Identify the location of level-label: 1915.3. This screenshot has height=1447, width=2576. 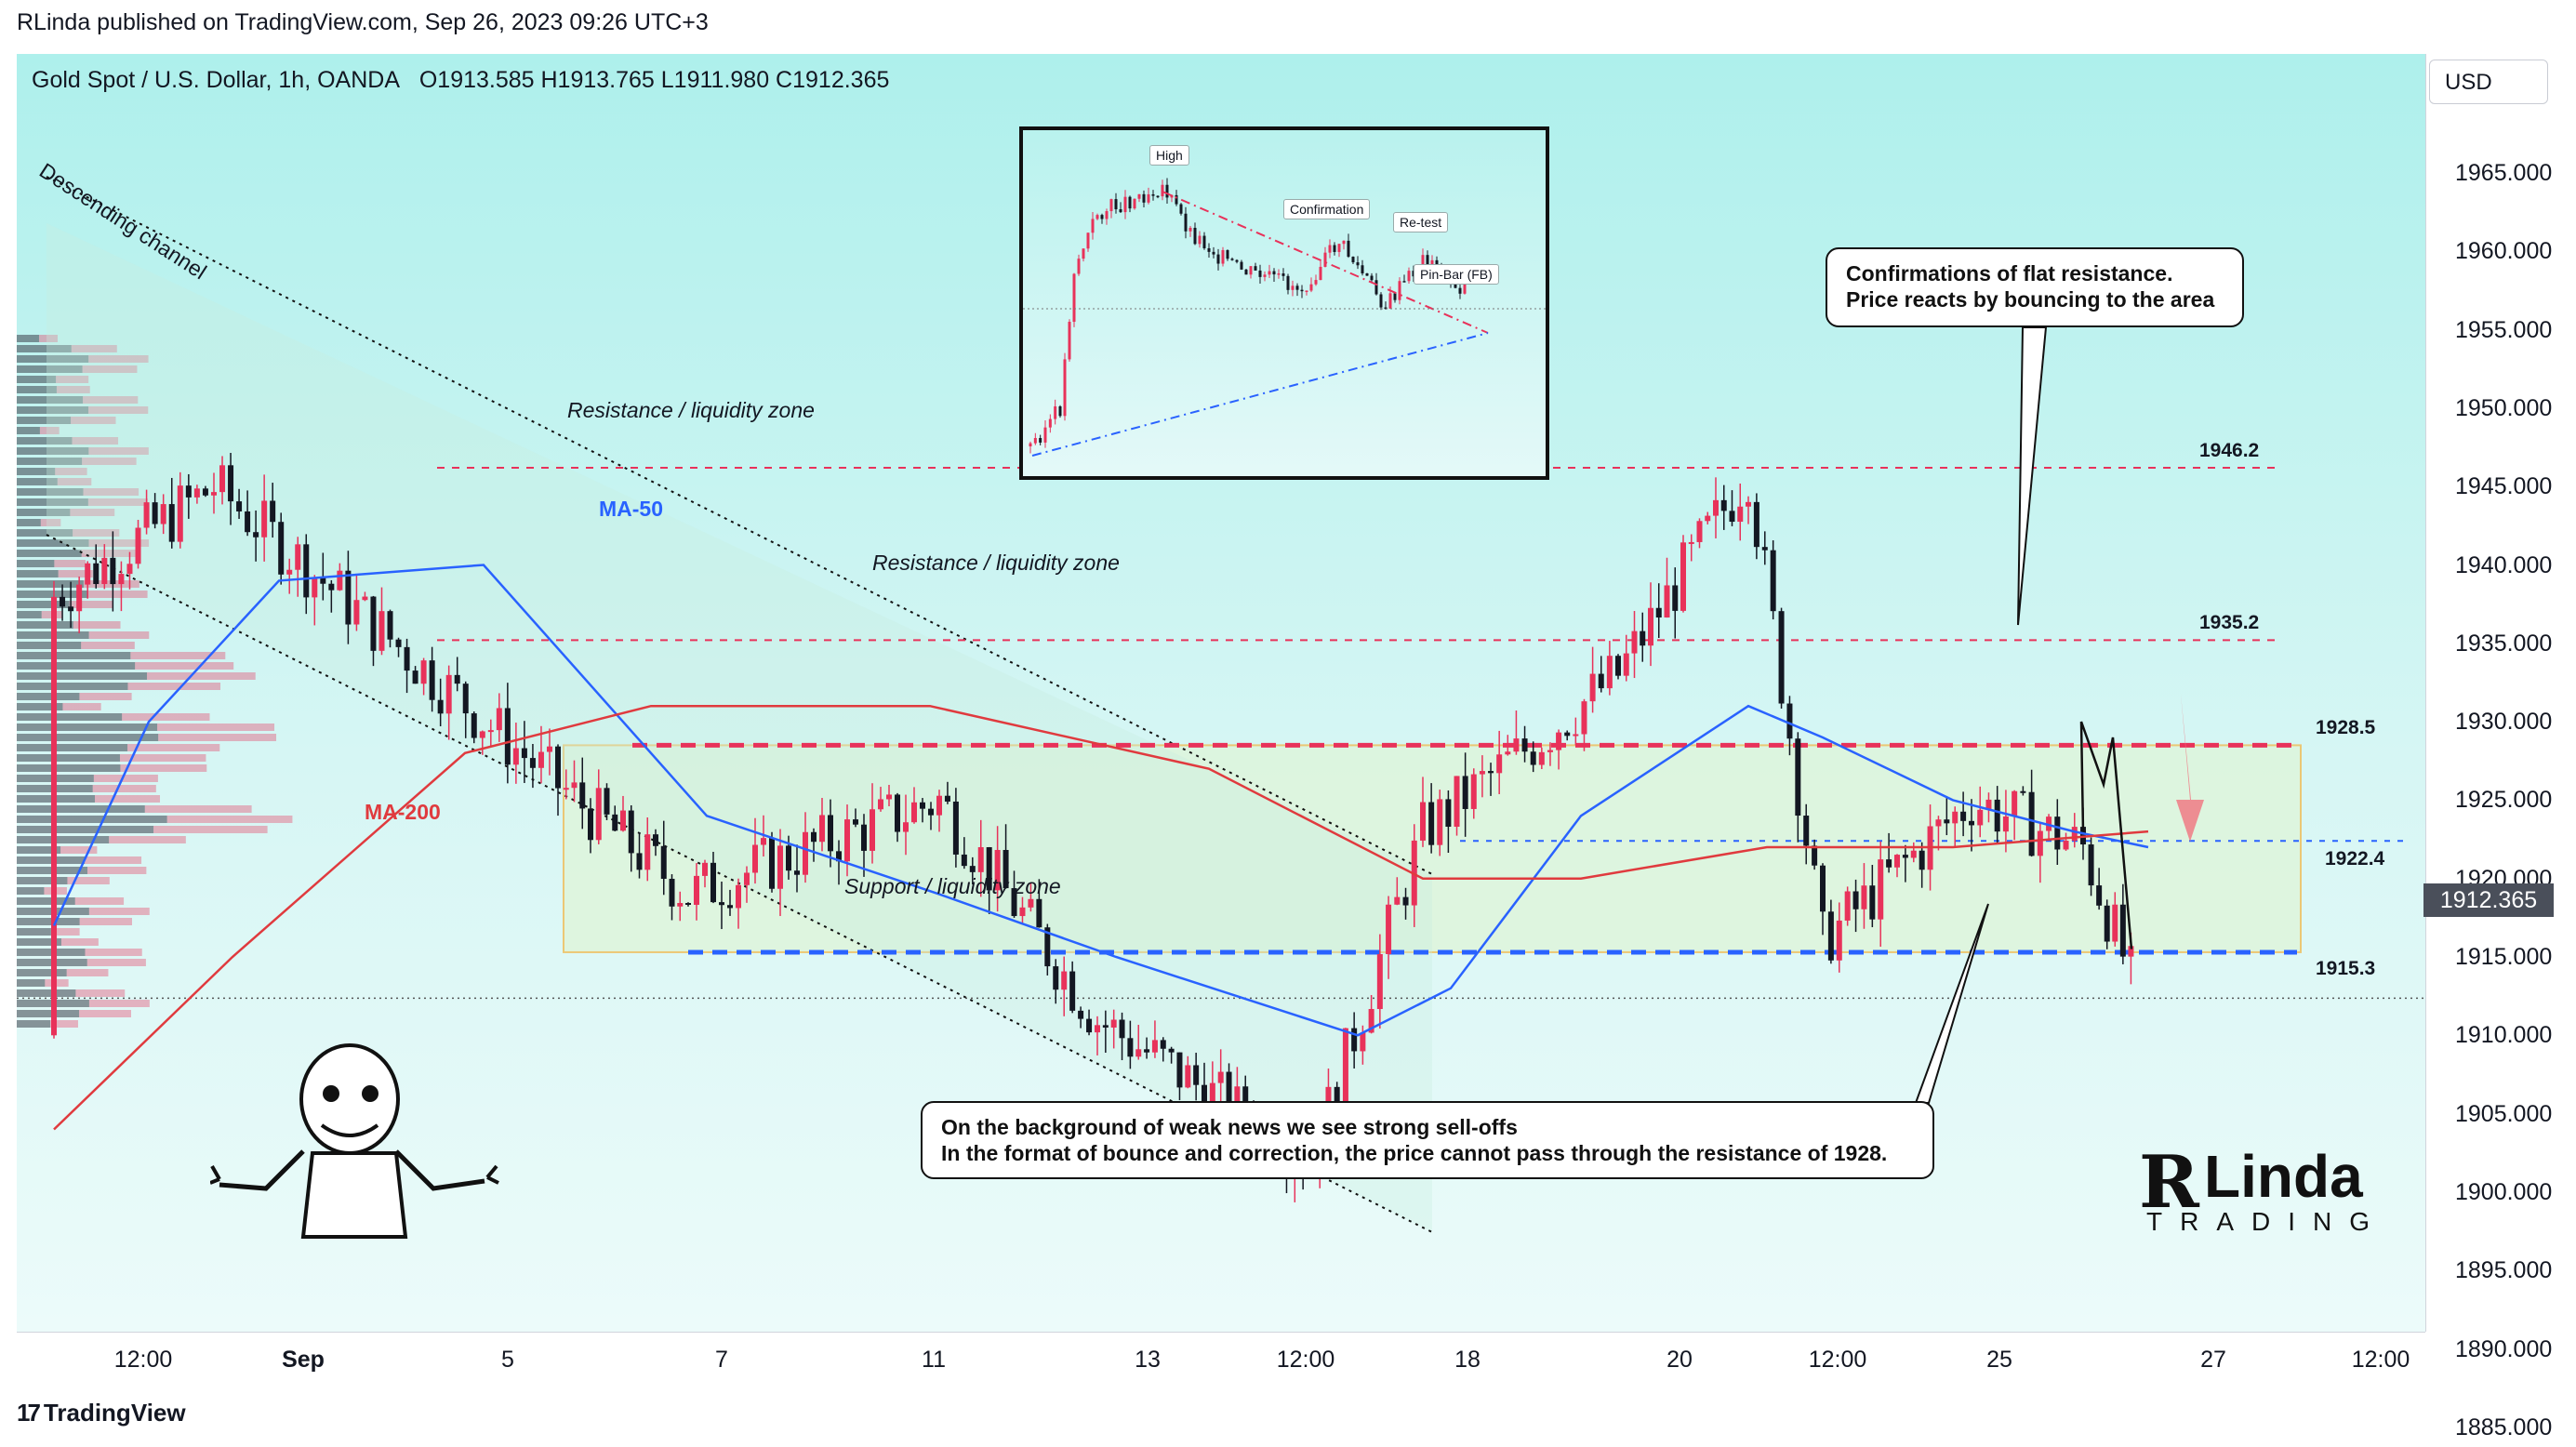
(2346, 968).